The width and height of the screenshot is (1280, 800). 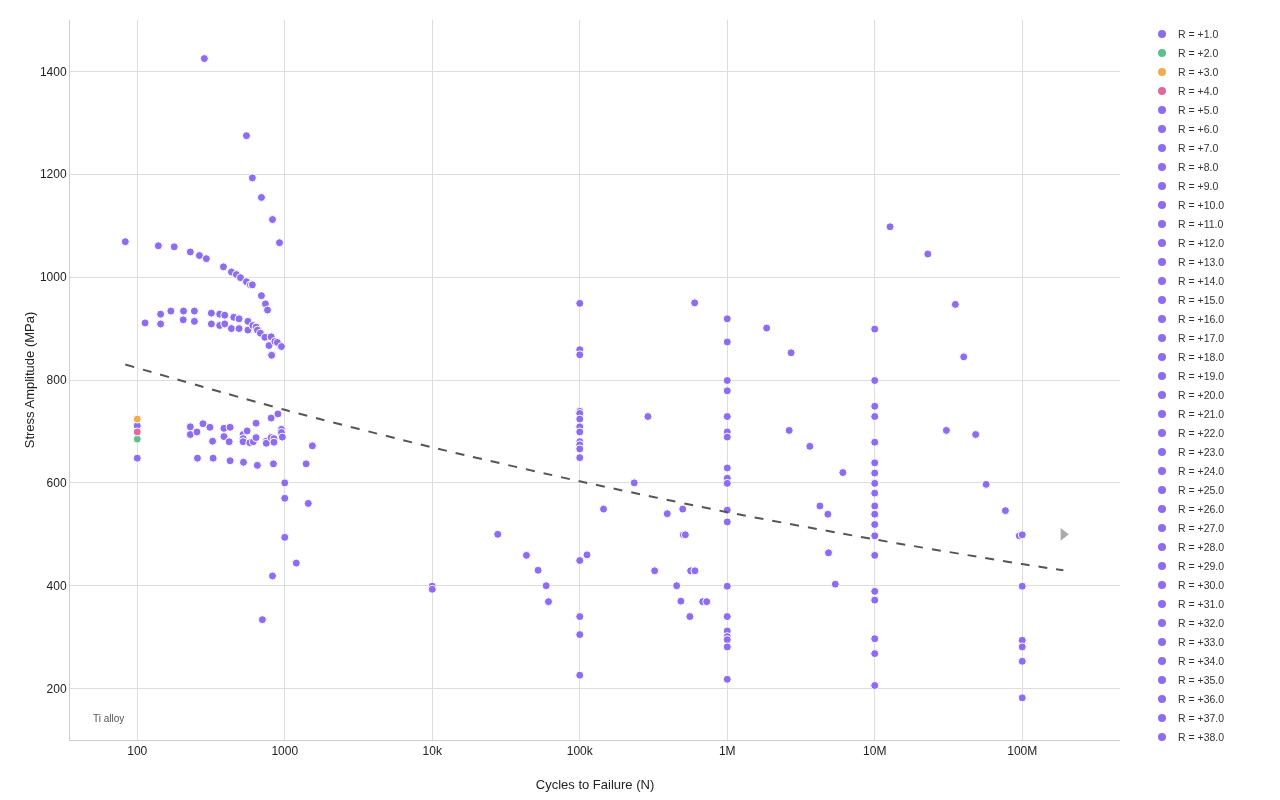 What do you see at coordinates (1201, 546) in the screenshot?
I see `legend-label: R = +28.0` at bounding box center [1201, 546].